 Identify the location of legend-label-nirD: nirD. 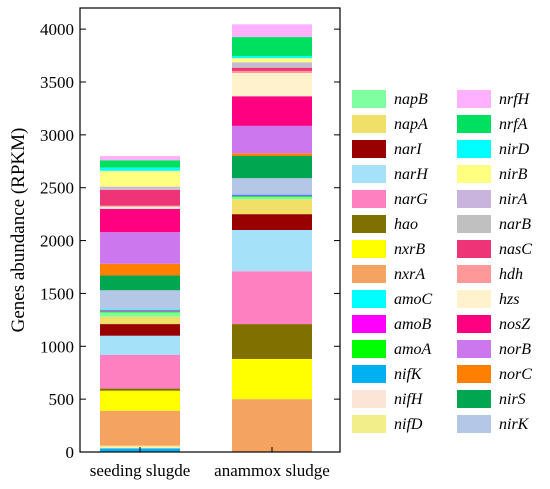
(514, 149).